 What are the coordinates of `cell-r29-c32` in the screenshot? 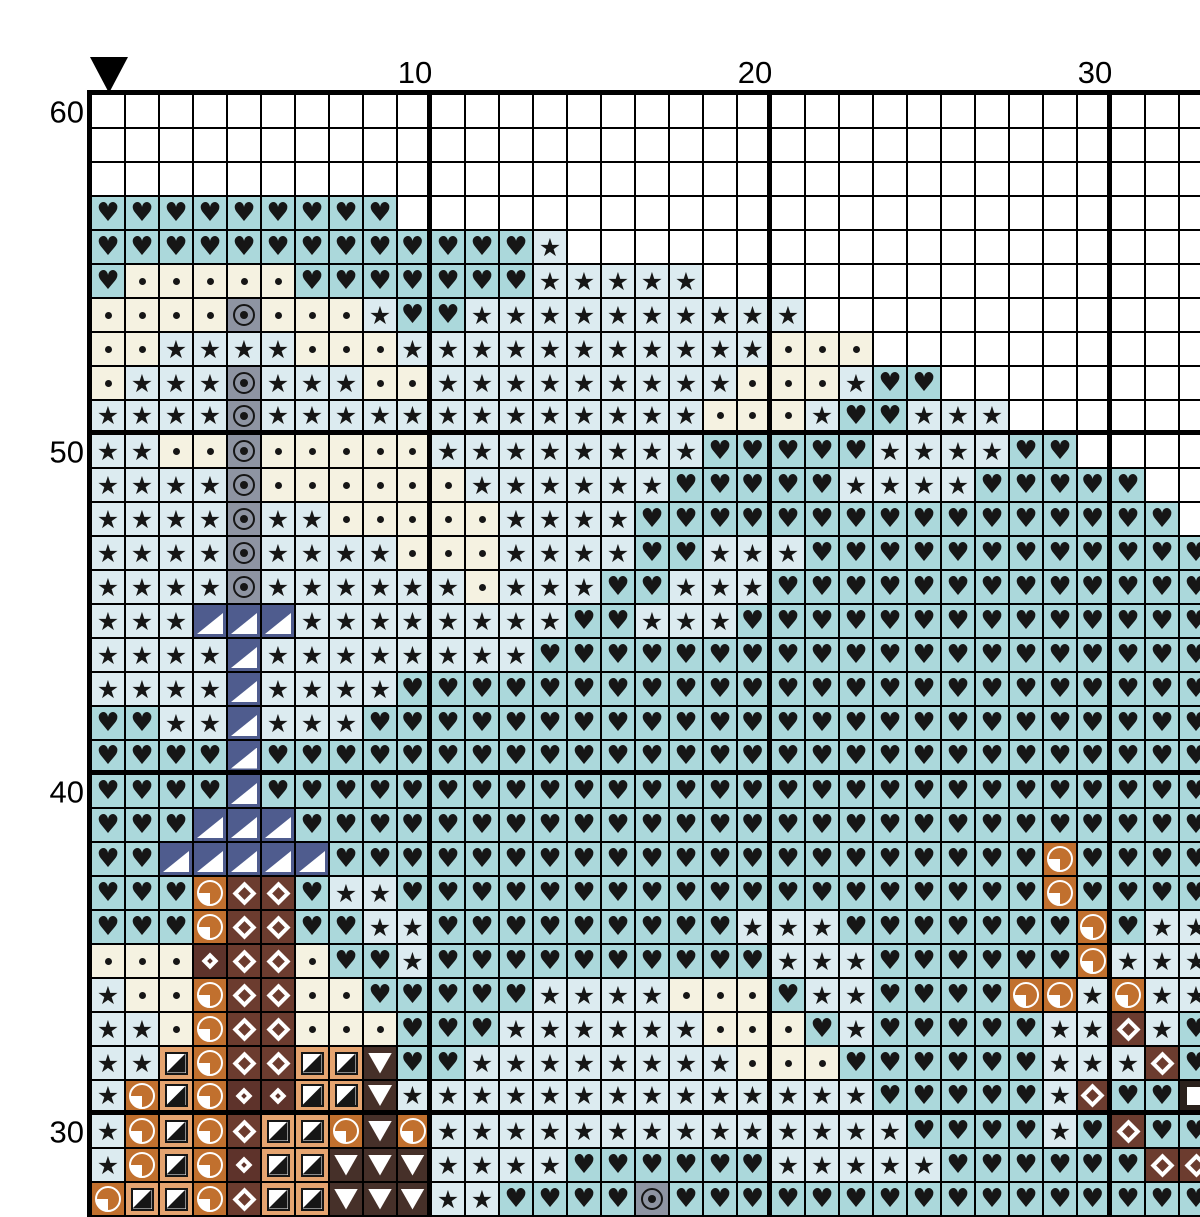 It's located at (1163, 1166).